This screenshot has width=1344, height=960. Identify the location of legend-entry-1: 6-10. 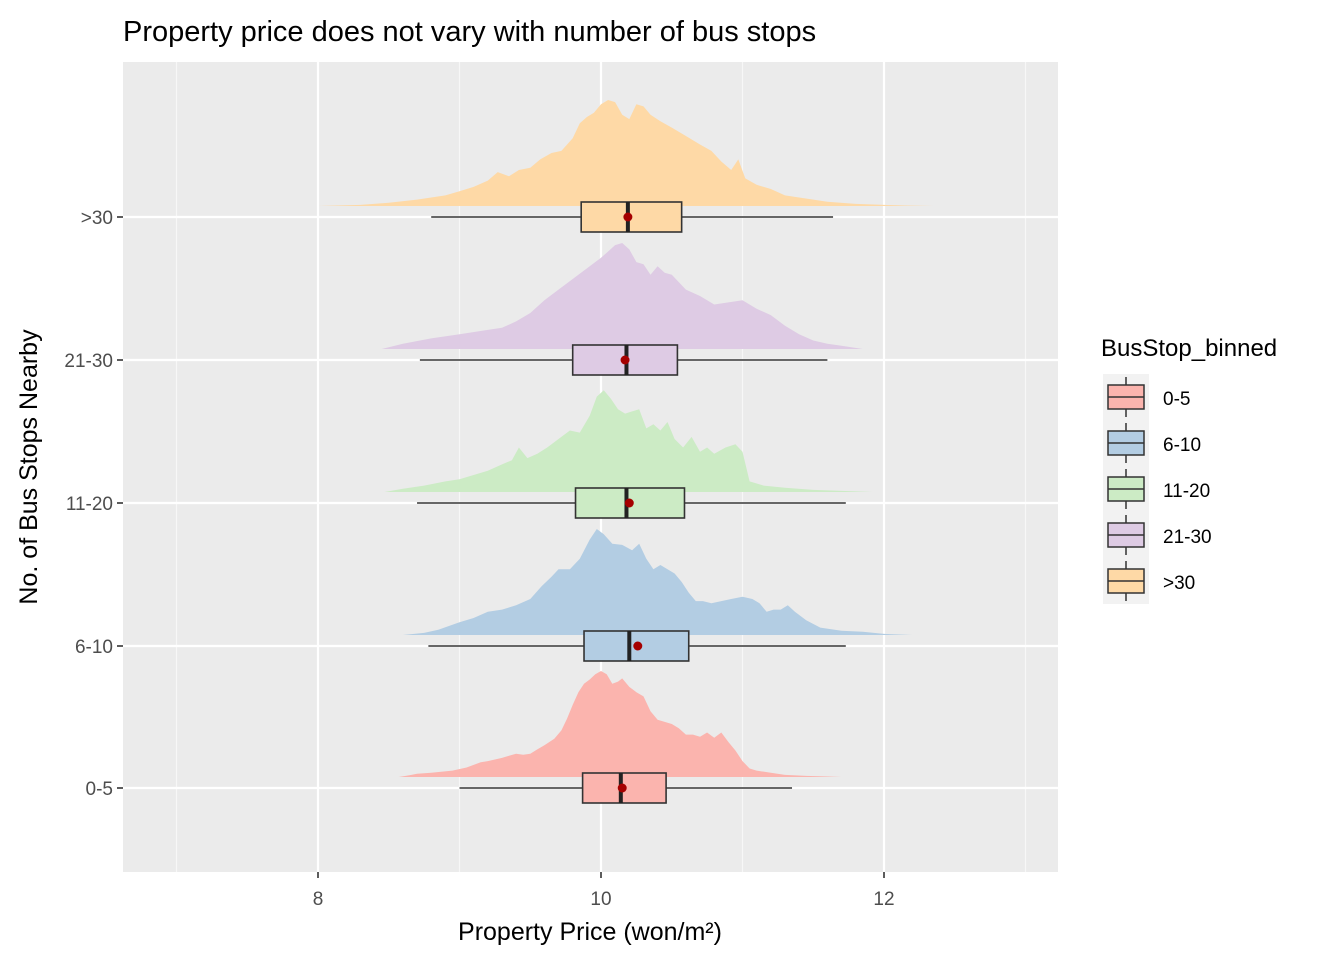
(1152, 443).